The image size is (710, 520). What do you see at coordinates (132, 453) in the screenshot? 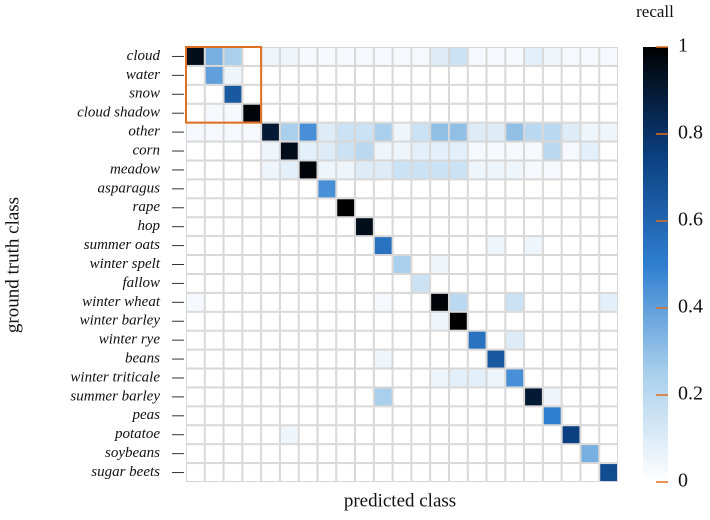
I see `row-label: soybeans` at bounding box center [132, 453].